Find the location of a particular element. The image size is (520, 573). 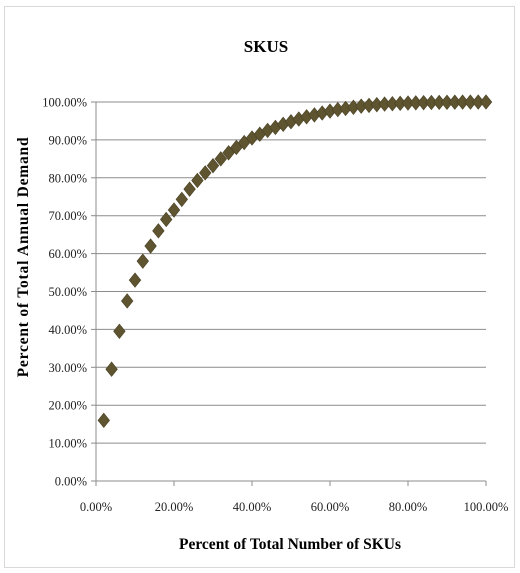

y-tick-label: 30.00% is located at coordinates (67, 368).